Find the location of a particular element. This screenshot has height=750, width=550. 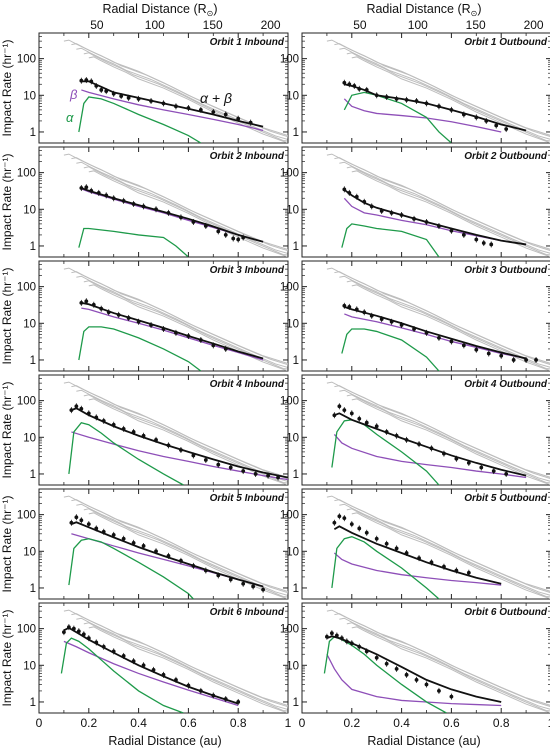

x-tick-label: 0.4 is located at coordinates (401, 723).